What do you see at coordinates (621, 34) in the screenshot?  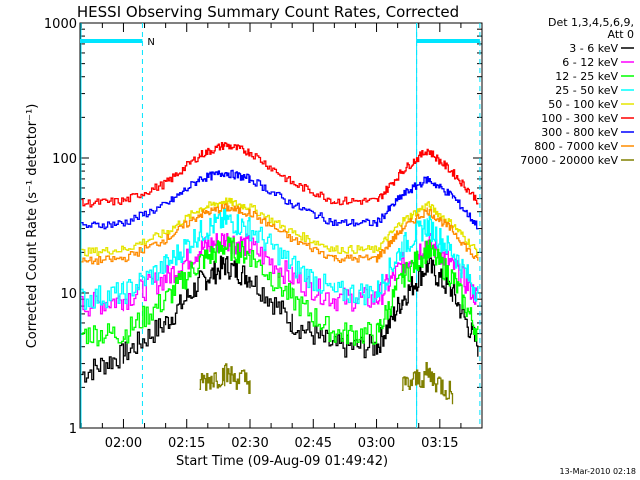 I see `legend-header-line-2: Att 0` at bounding box center [621, 34].